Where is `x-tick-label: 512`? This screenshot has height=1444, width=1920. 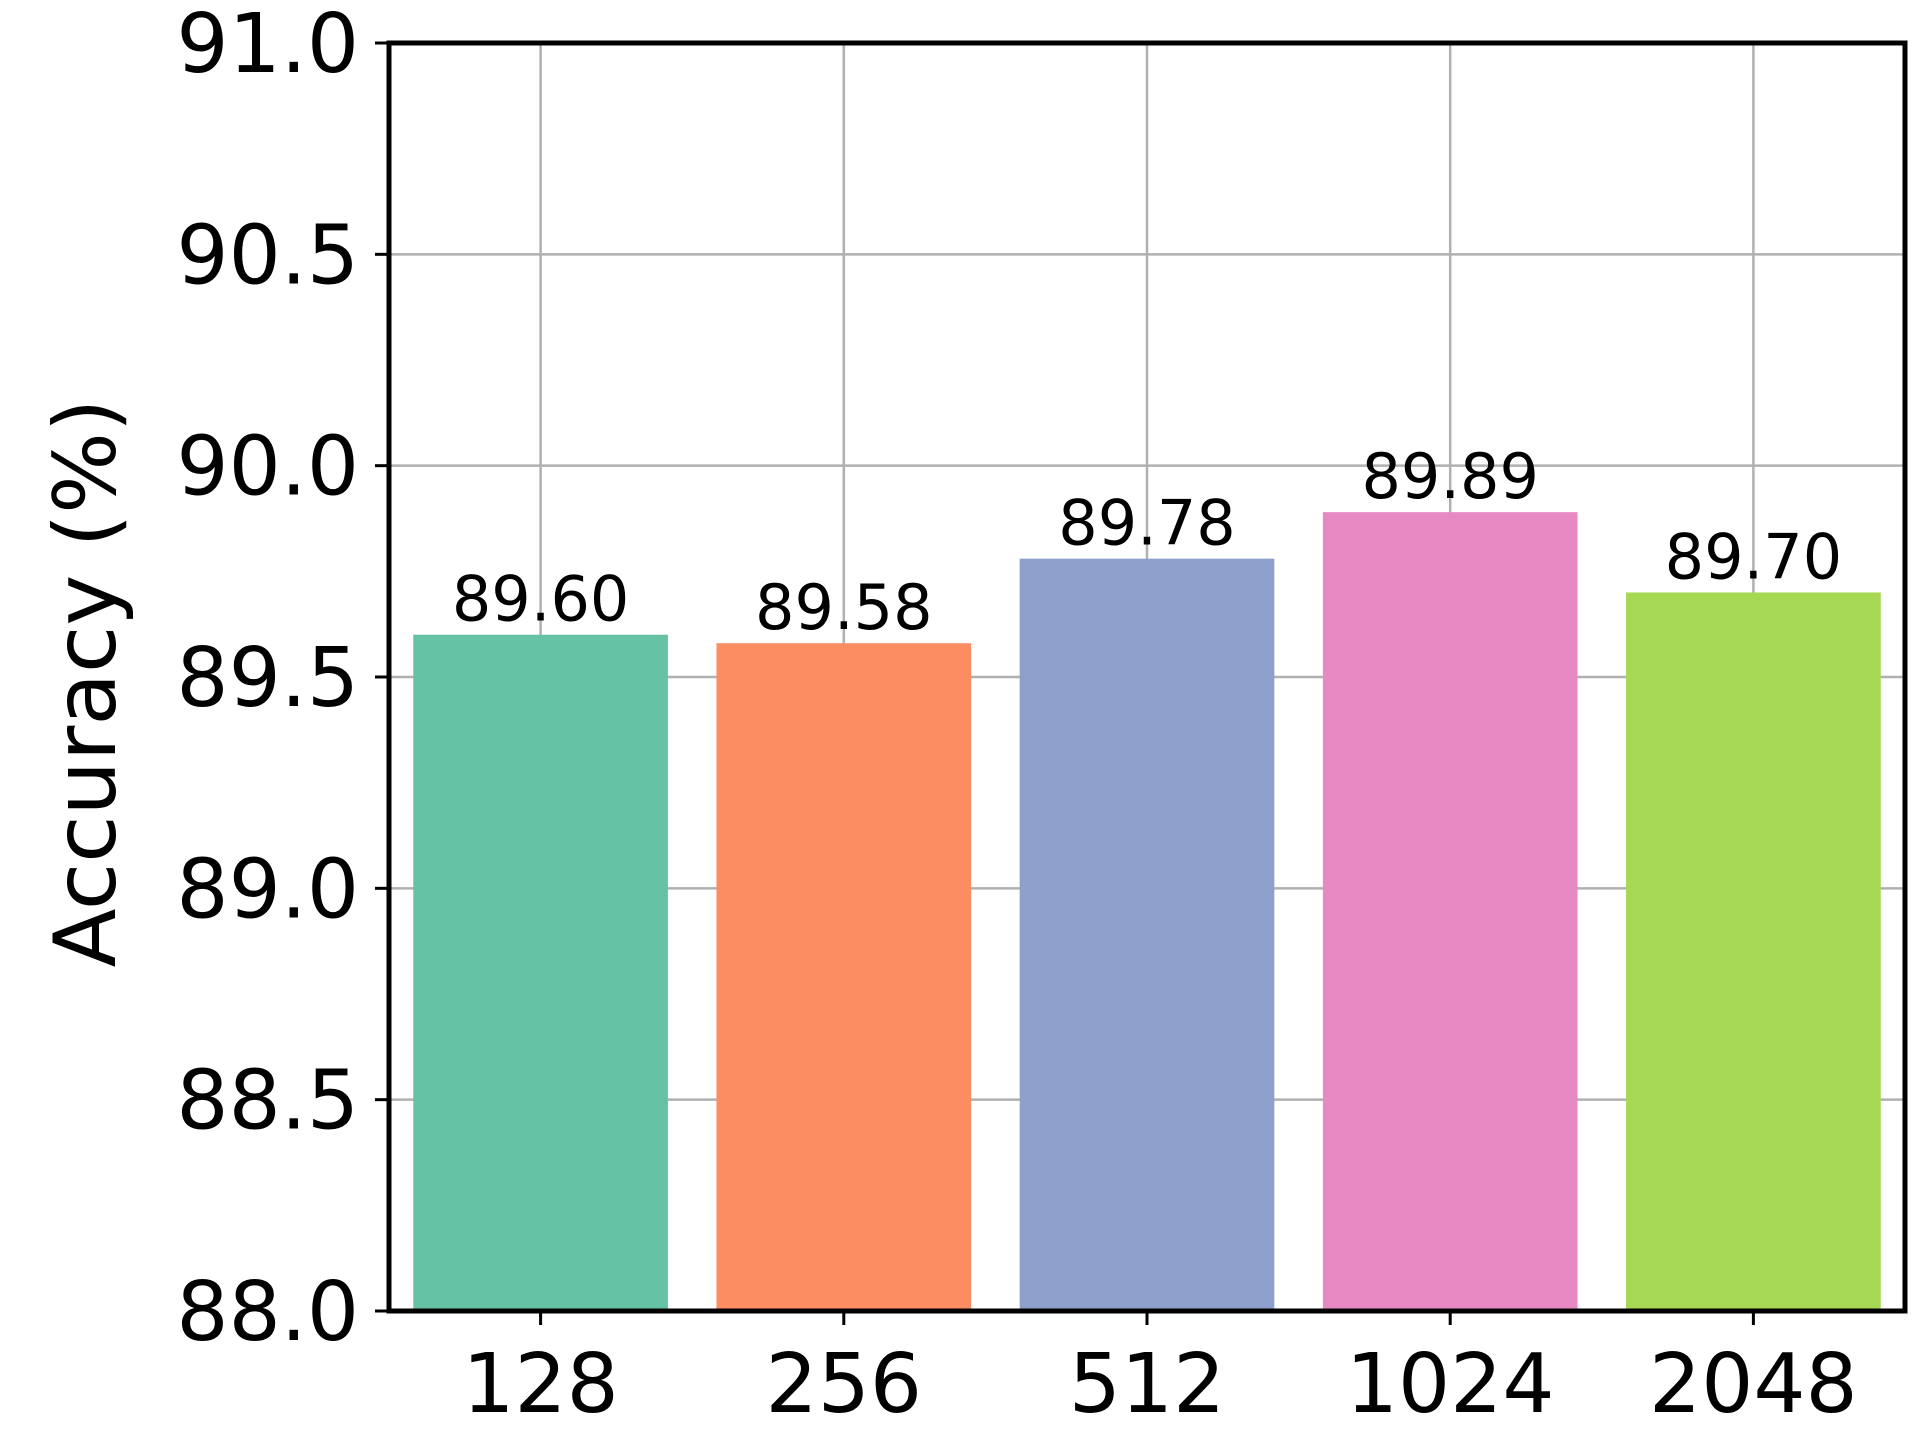 x-tick-label: 512 is located at coordinates (1147, 1384).